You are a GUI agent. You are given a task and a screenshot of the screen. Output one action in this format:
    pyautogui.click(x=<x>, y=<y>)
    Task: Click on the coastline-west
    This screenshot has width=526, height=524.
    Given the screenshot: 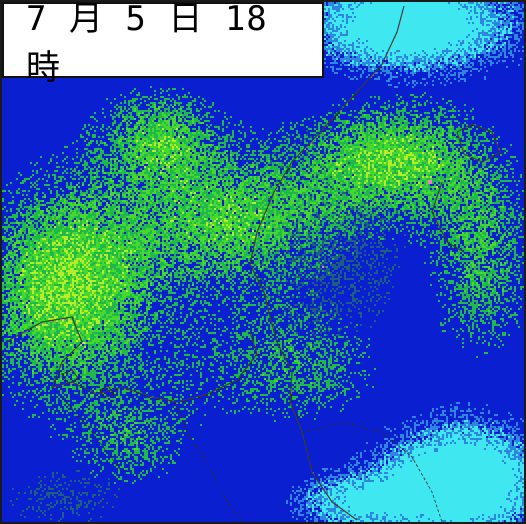 What is the action you would take?
    pyautogui.click(x=131, y=359)
    